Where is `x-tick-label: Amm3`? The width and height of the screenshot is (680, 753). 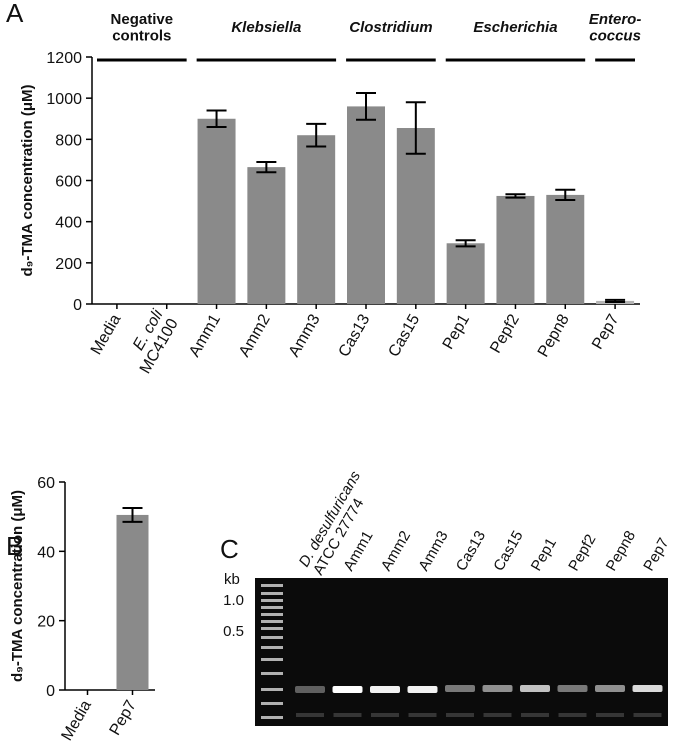 x-tick-label: Amm3 is located at coordinates (305, 335).